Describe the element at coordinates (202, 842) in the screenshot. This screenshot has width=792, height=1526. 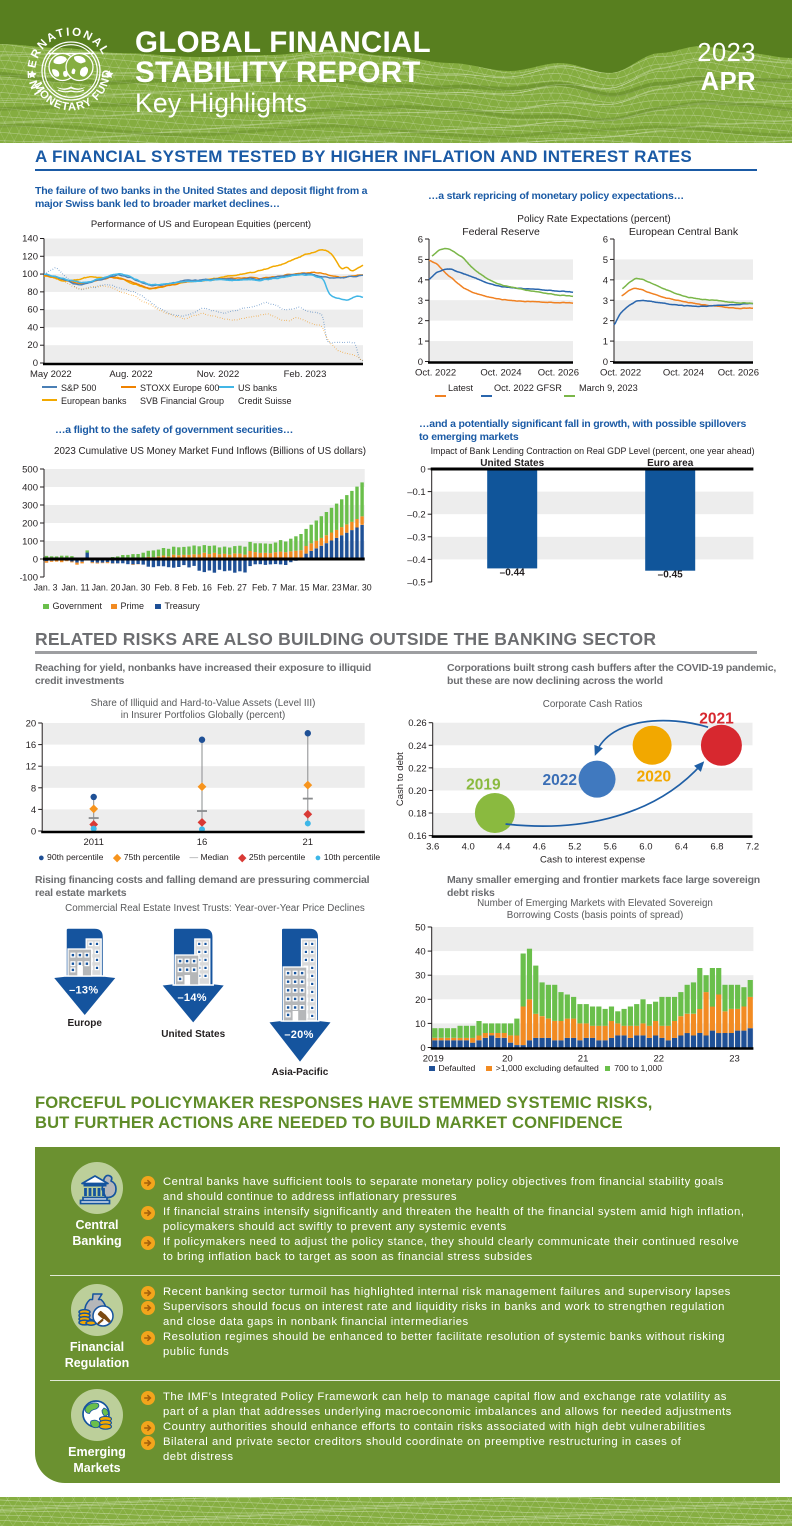
I see `svg-text: 16` at that location.